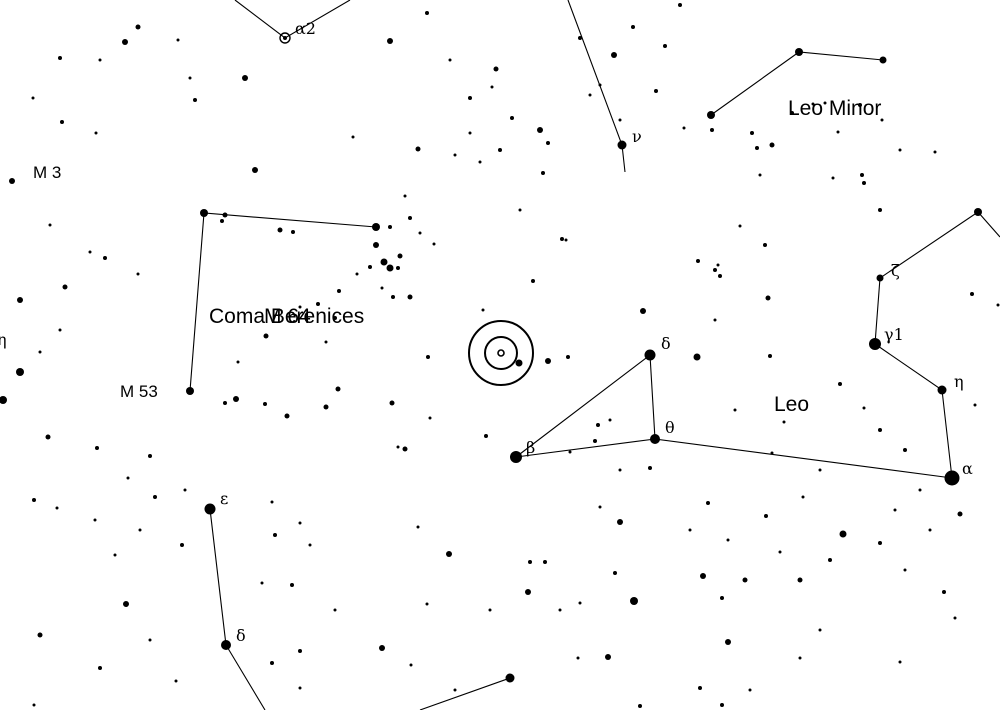 The width and height of the screenshot is (1000, 710). Describe the element at coordinates (241, 635) in the screenshot. I see `star-label-delta-vir: δ` at that location.